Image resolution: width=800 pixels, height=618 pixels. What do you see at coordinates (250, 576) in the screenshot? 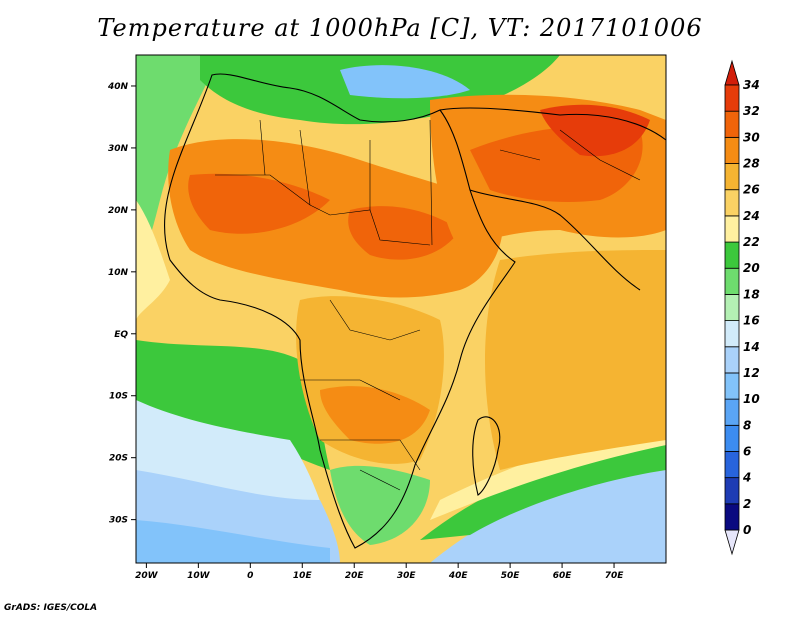
I see `x-tick-label: 0` at bounding box center [250, 576].